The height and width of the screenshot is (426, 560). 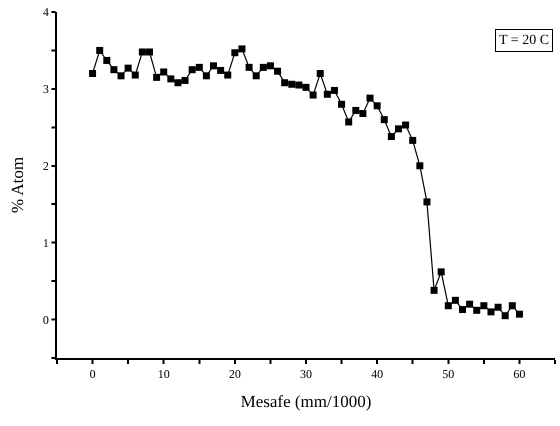 I want to click on x-tick-label: 50, so click(x=448, y=374).